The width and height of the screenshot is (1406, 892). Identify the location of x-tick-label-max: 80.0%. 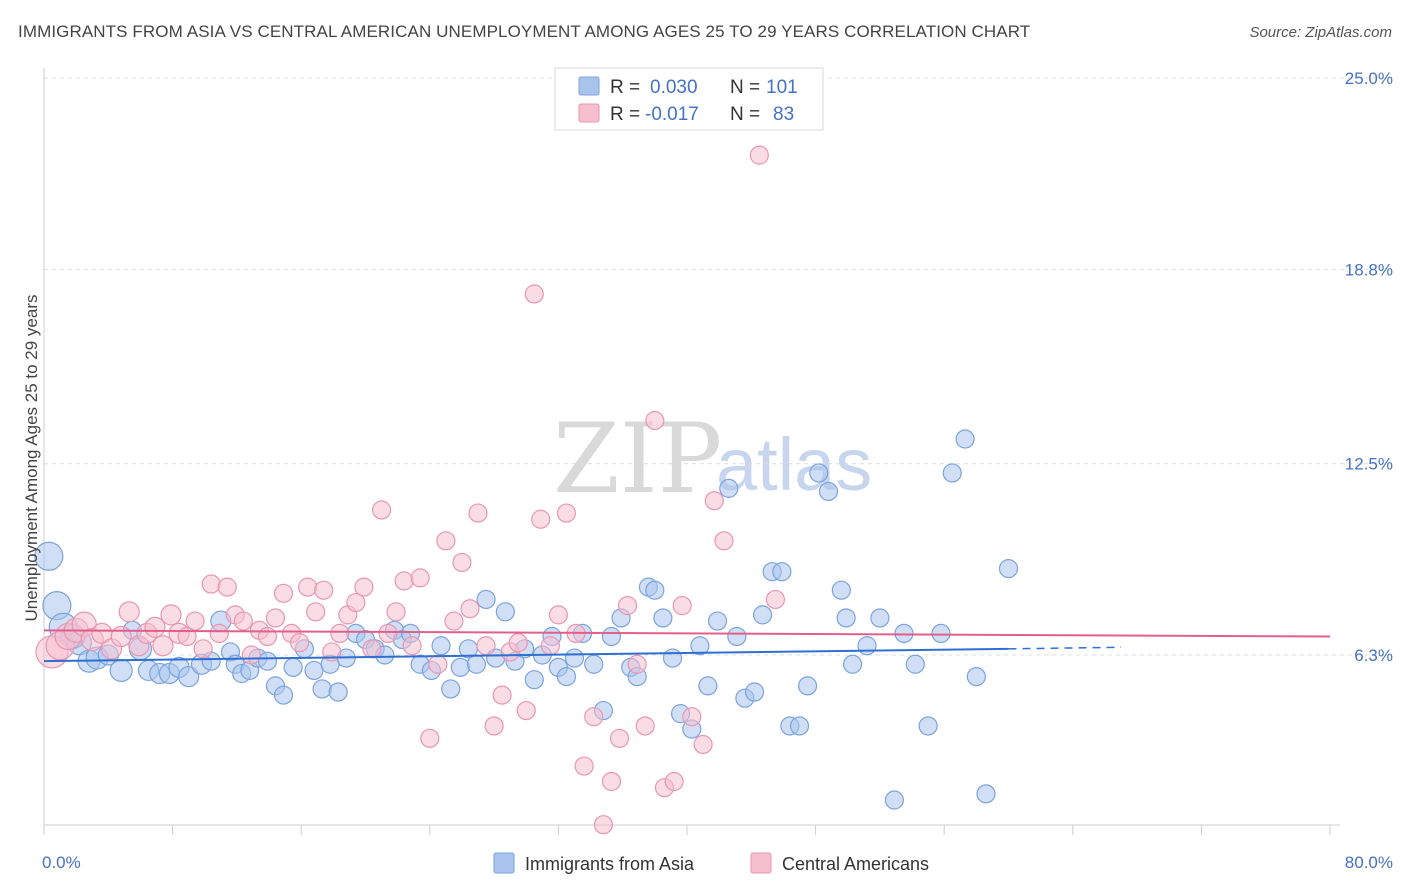
(1369, 862).